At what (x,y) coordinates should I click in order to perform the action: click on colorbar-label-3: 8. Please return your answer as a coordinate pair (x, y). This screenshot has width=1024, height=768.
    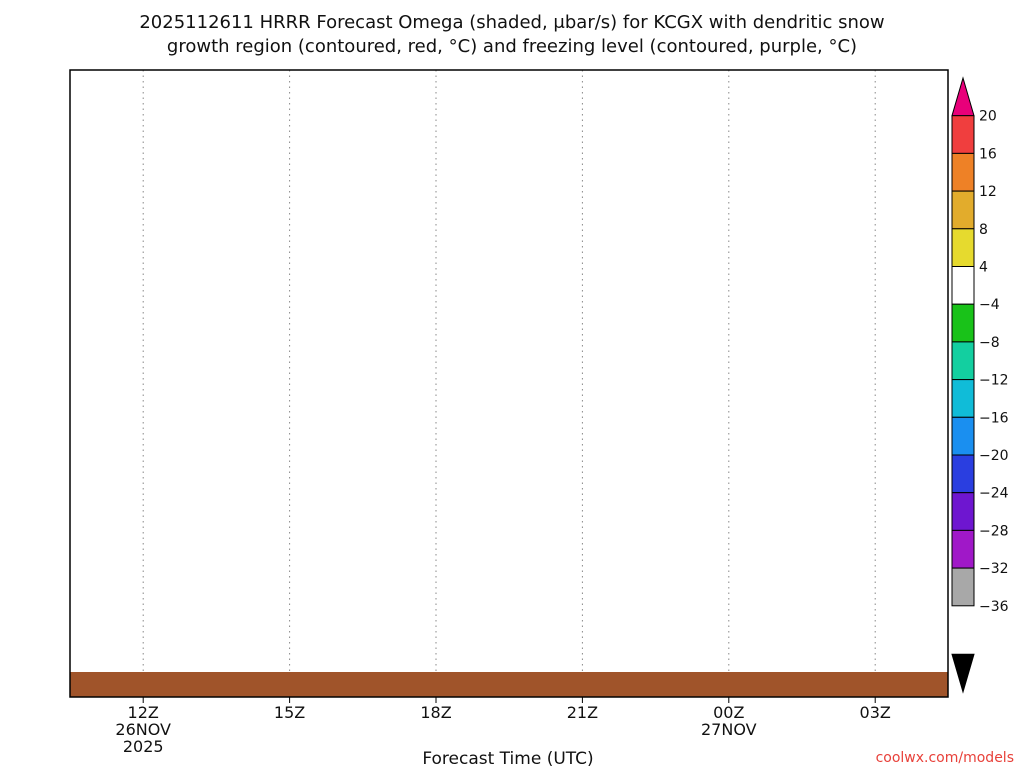
    Looking at the image, I should click on (983, 230).